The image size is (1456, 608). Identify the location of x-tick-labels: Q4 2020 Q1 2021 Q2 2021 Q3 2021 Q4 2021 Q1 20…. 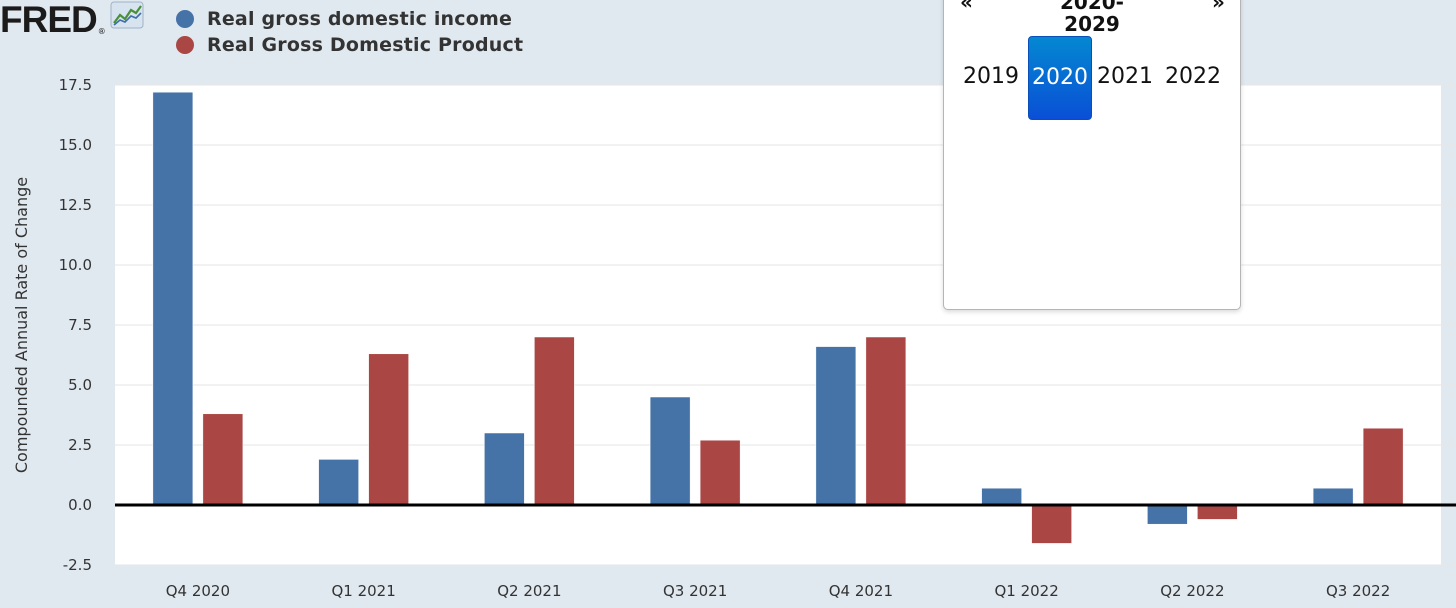
(778, 591).